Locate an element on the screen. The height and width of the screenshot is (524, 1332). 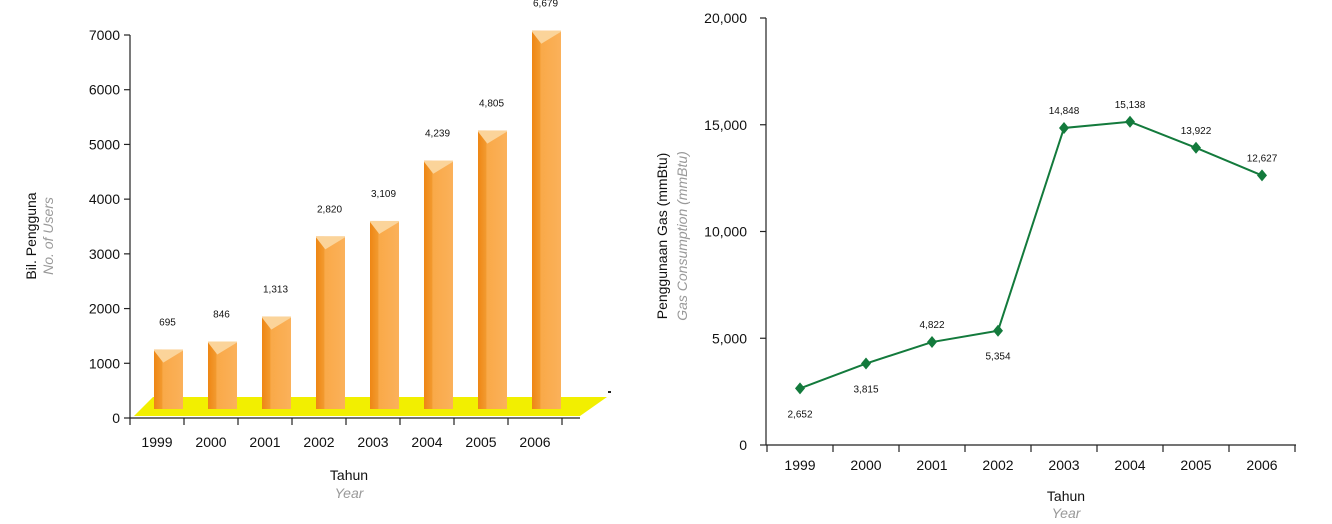
line-x-tick-label: 2003 is located at coordinates (1063, 465).